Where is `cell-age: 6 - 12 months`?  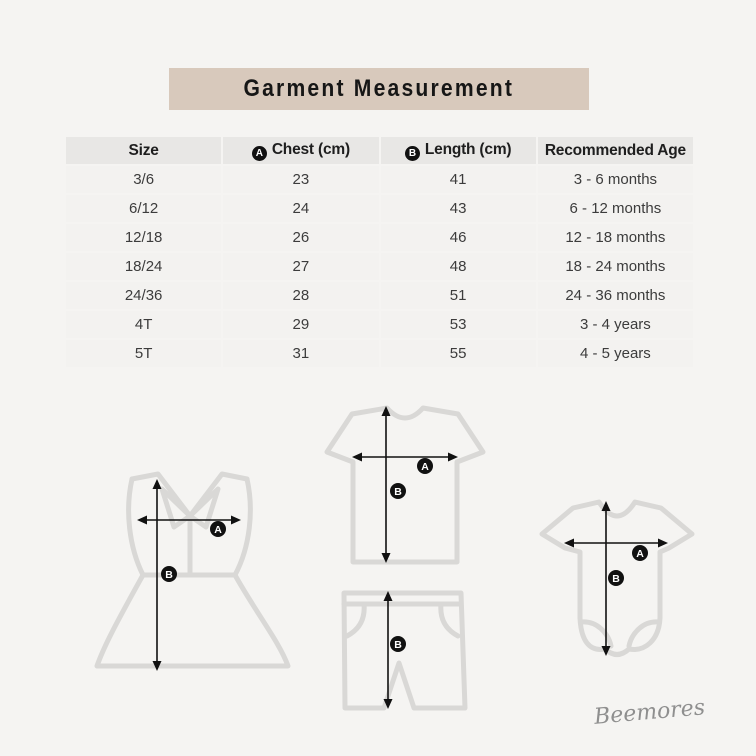 cell-age: 6 - 12 months is located at coordinates (615, 208).